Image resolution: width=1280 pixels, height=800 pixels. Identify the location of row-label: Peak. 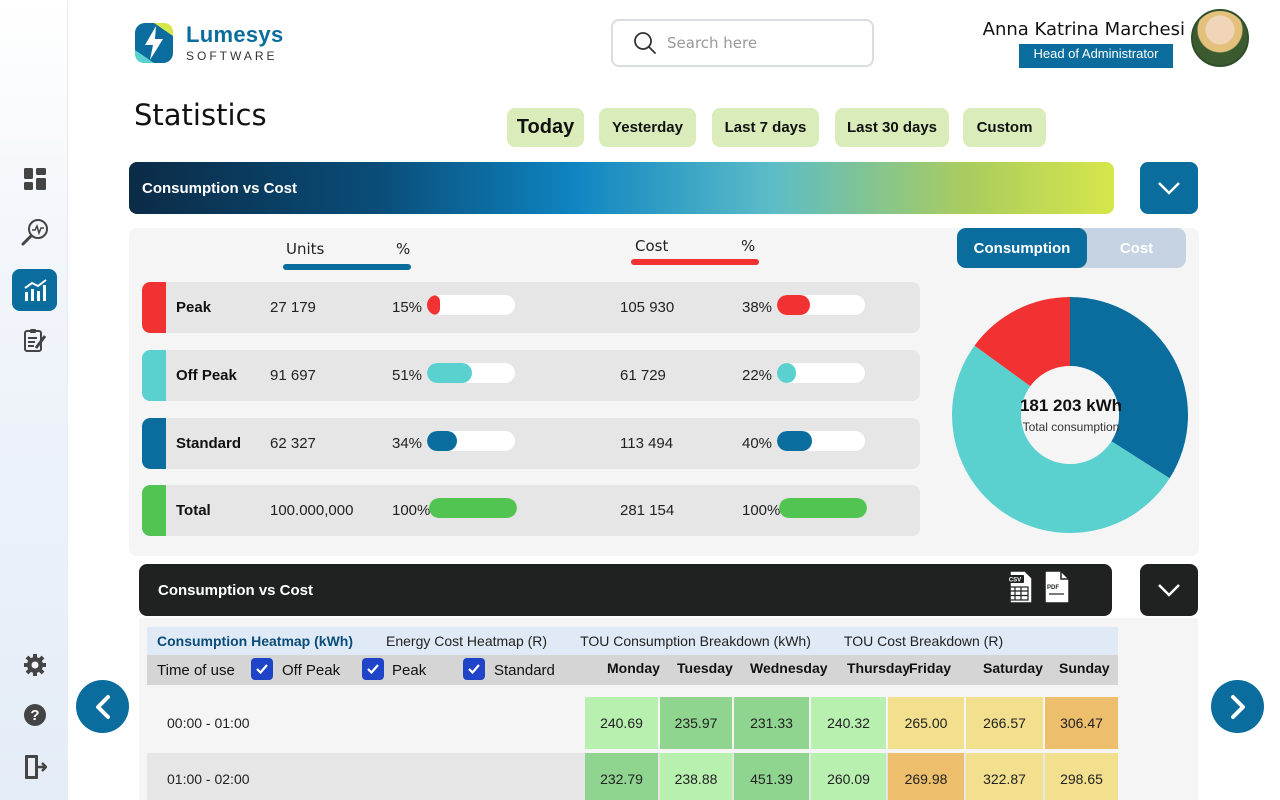
(194, 307).